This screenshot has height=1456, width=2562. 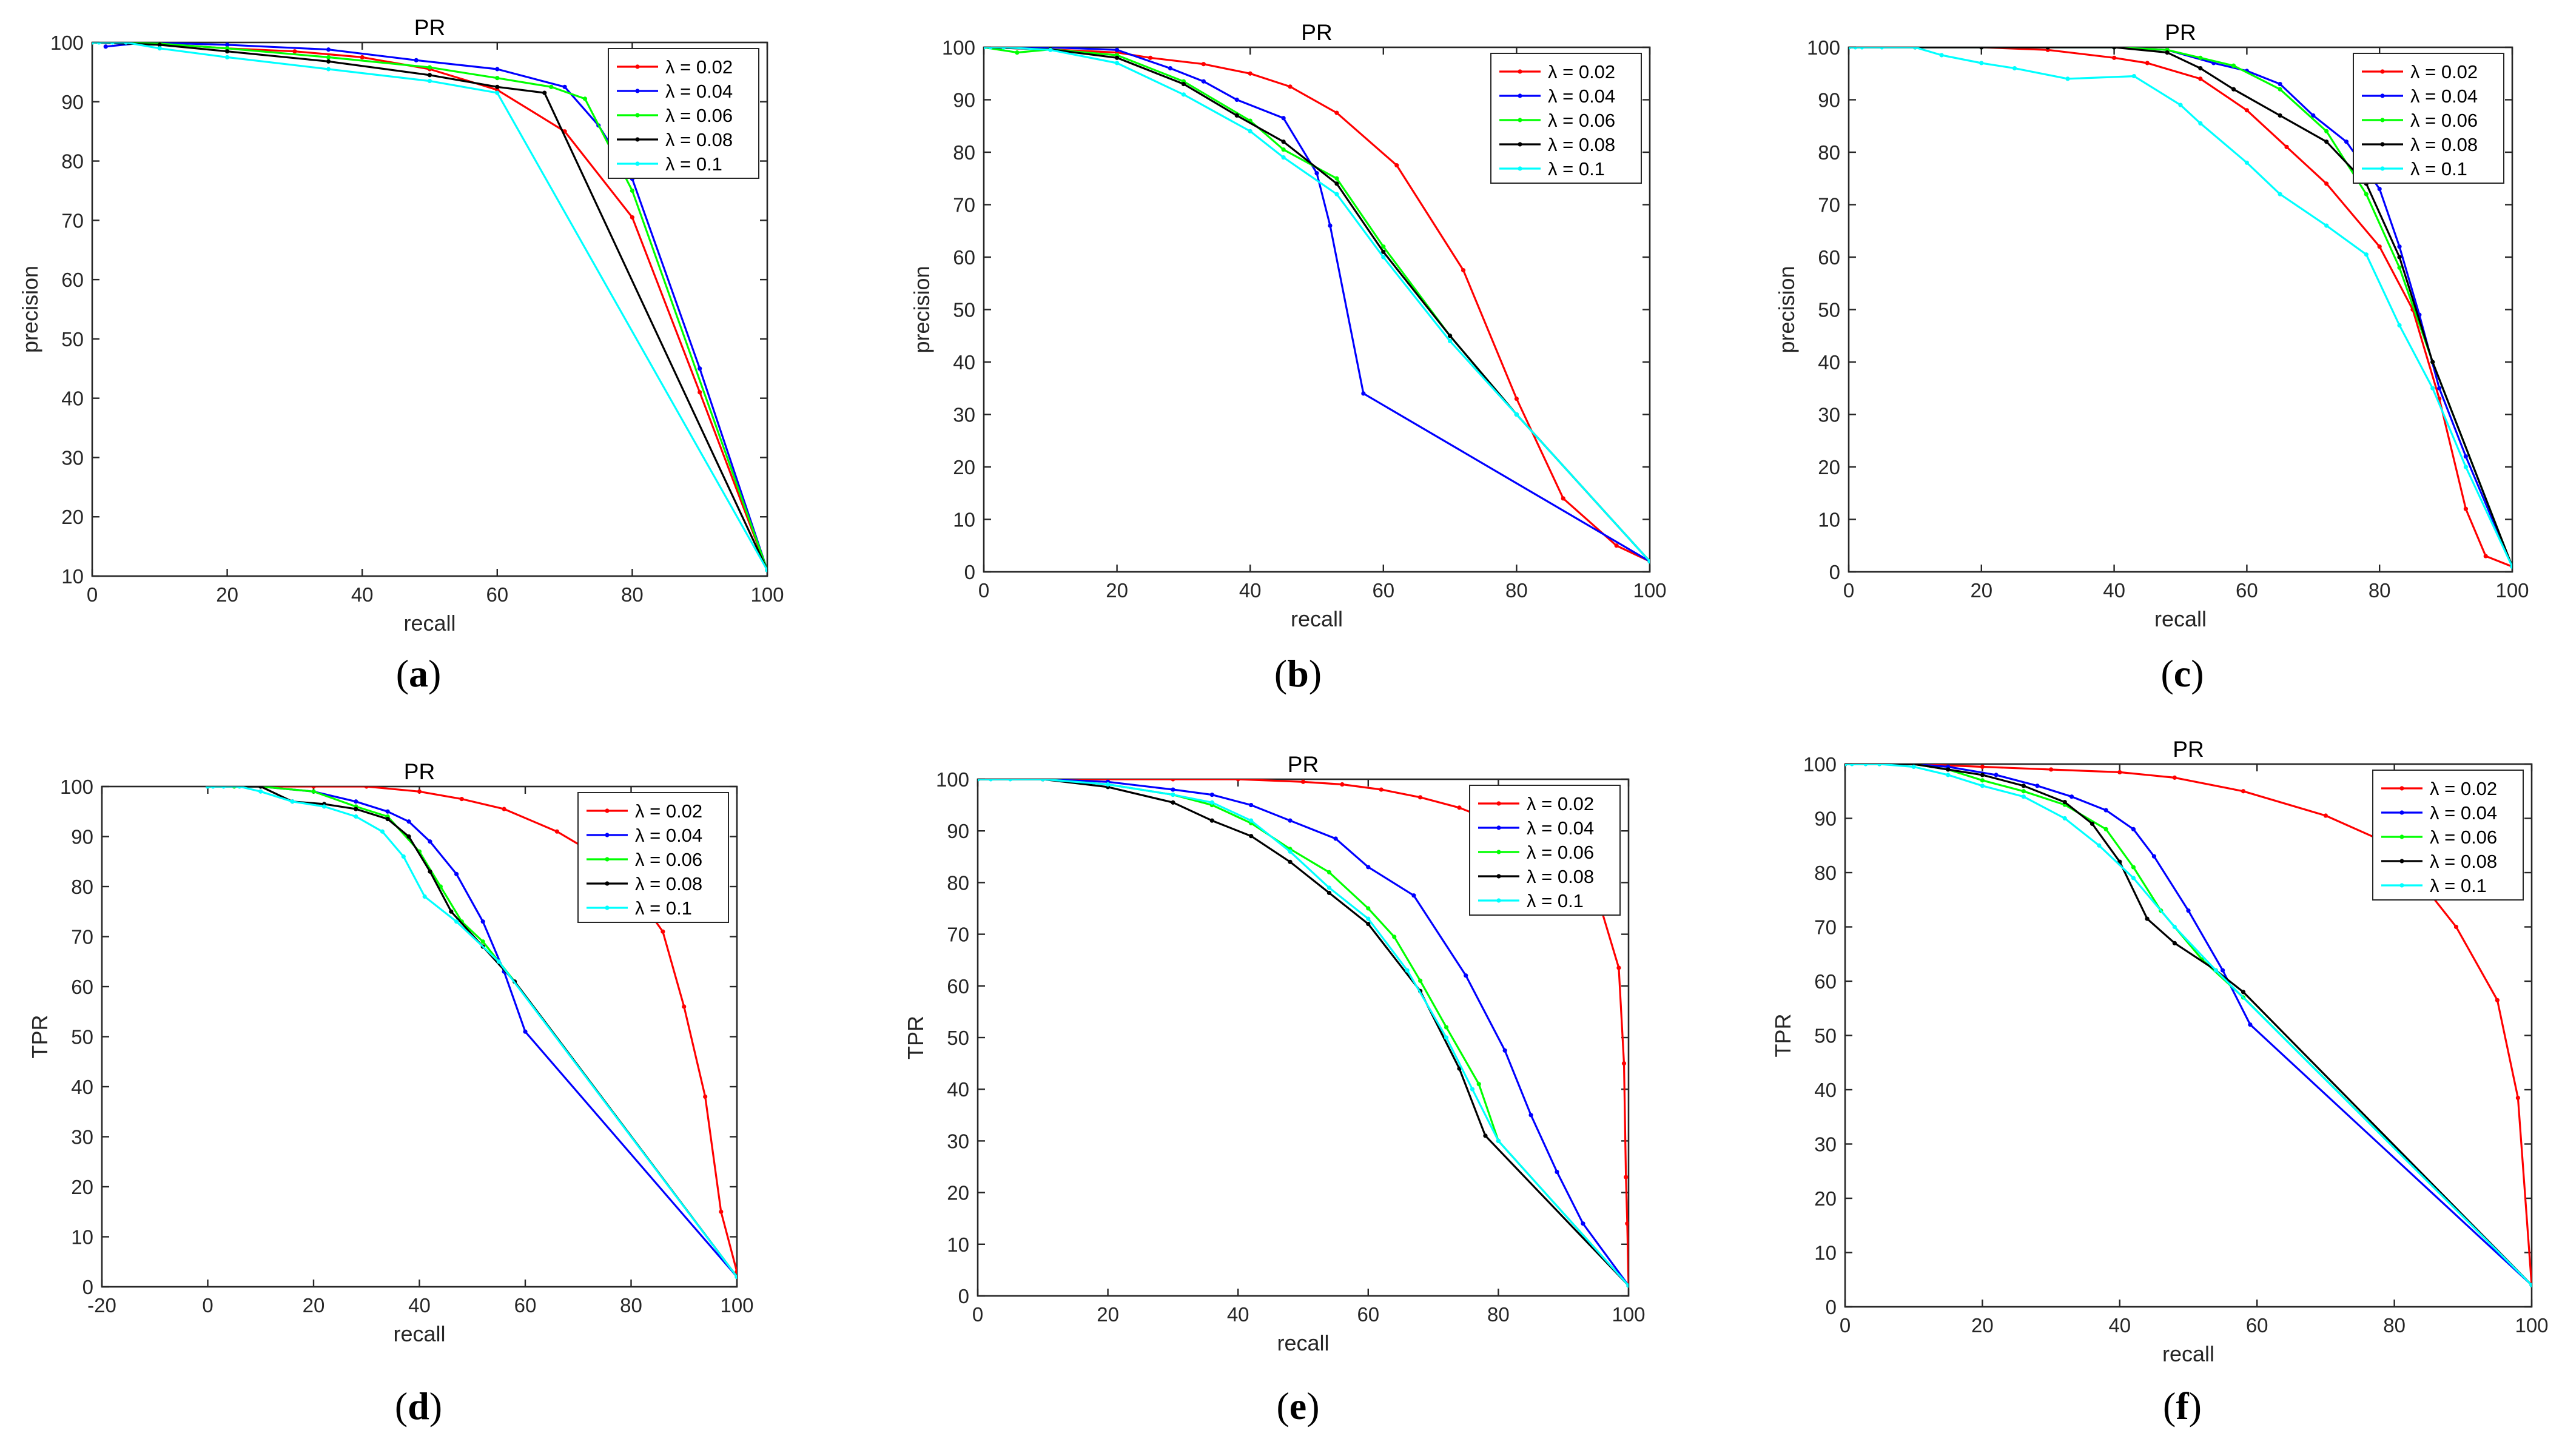 I want to click on y-tick-label: 50, so click(x=72, y=339).